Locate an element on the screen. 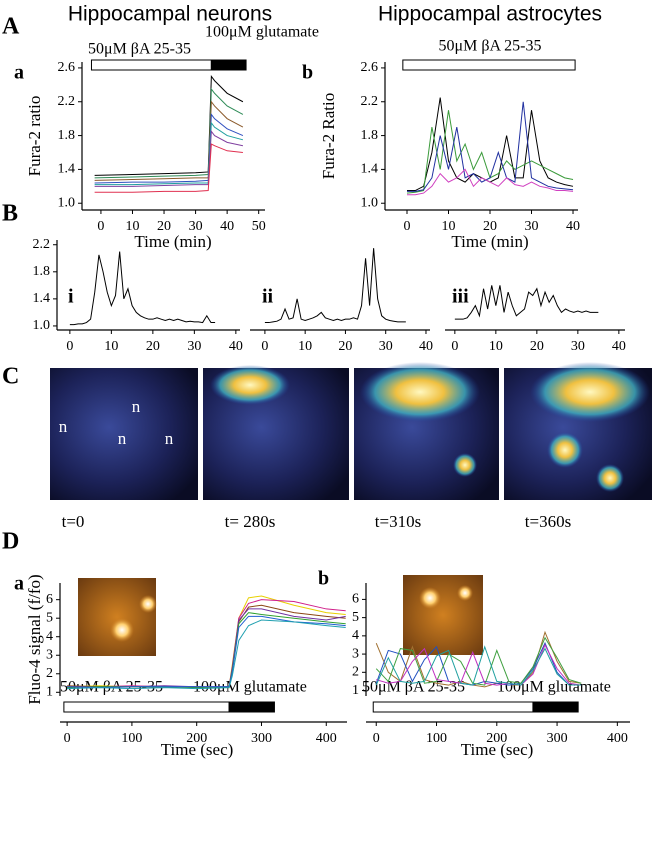  column-heading: Hippocampal astrocytes is located at coordinates (490, 14).